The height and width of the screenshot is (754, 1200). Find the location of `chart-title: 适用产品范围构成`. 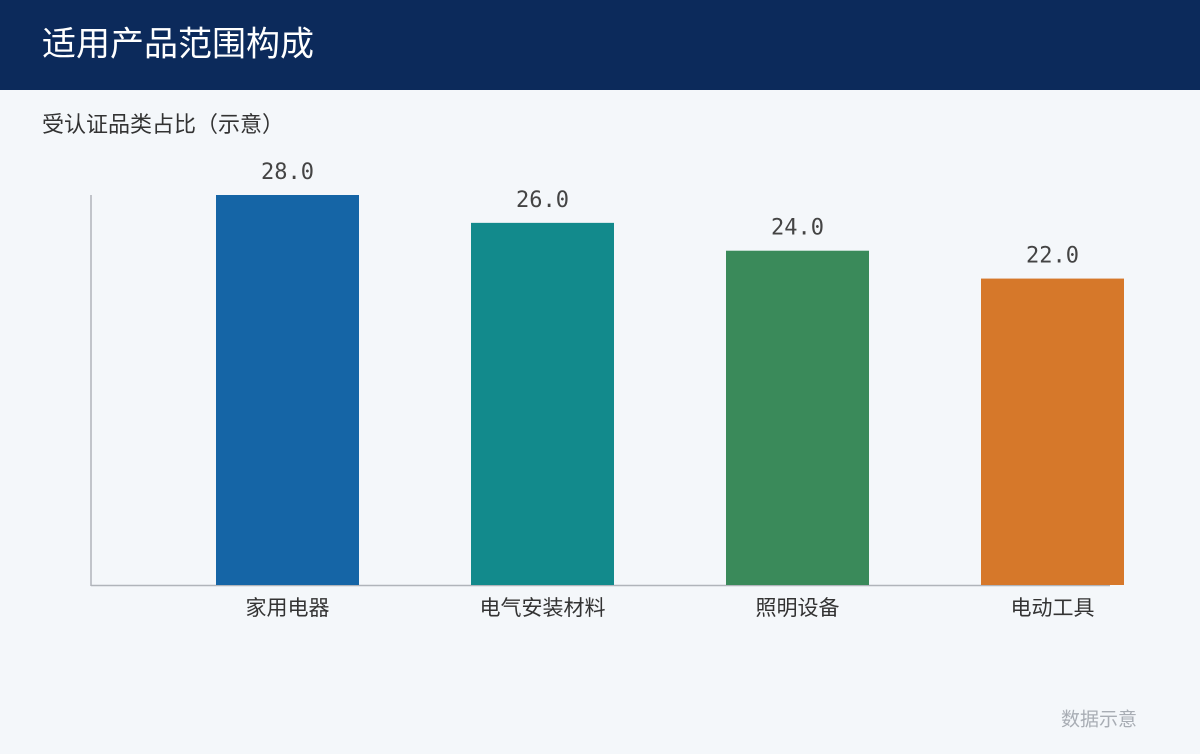

chart-title: 适用产品范围构成 is located at coordinates (178, 45).